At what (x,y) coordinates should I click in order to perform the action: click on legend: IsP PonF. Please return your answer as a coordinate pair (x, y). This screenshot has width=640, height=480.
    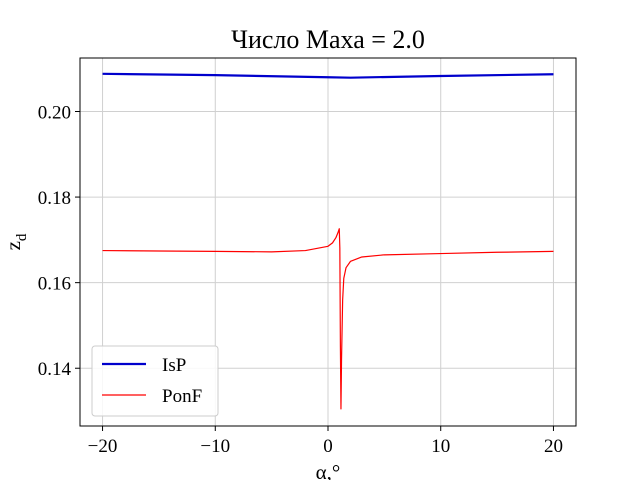
    Looking at the image, I should click on (155, 381).